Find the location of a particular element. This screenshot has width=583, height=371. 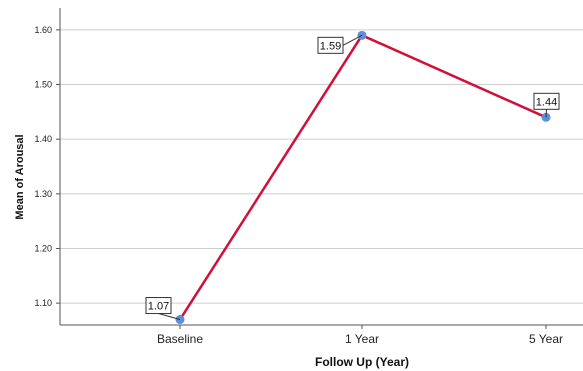

y-tick-label: 1.20 is located at coordinates (43, 248).